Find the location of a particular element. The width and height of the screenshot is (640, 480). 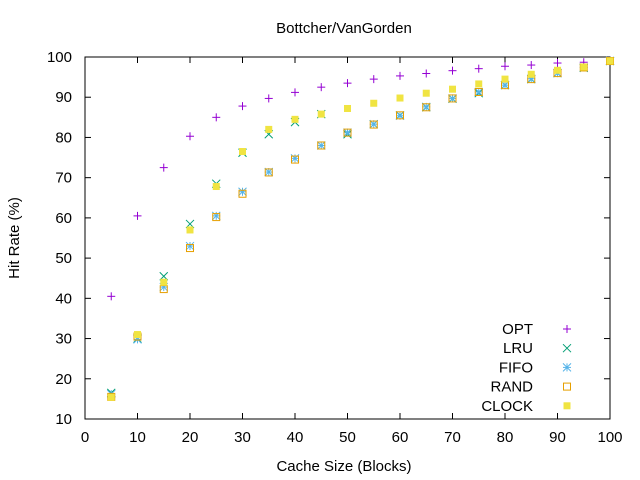

y-tick-label: 20 is located at coordinates (63, 379).